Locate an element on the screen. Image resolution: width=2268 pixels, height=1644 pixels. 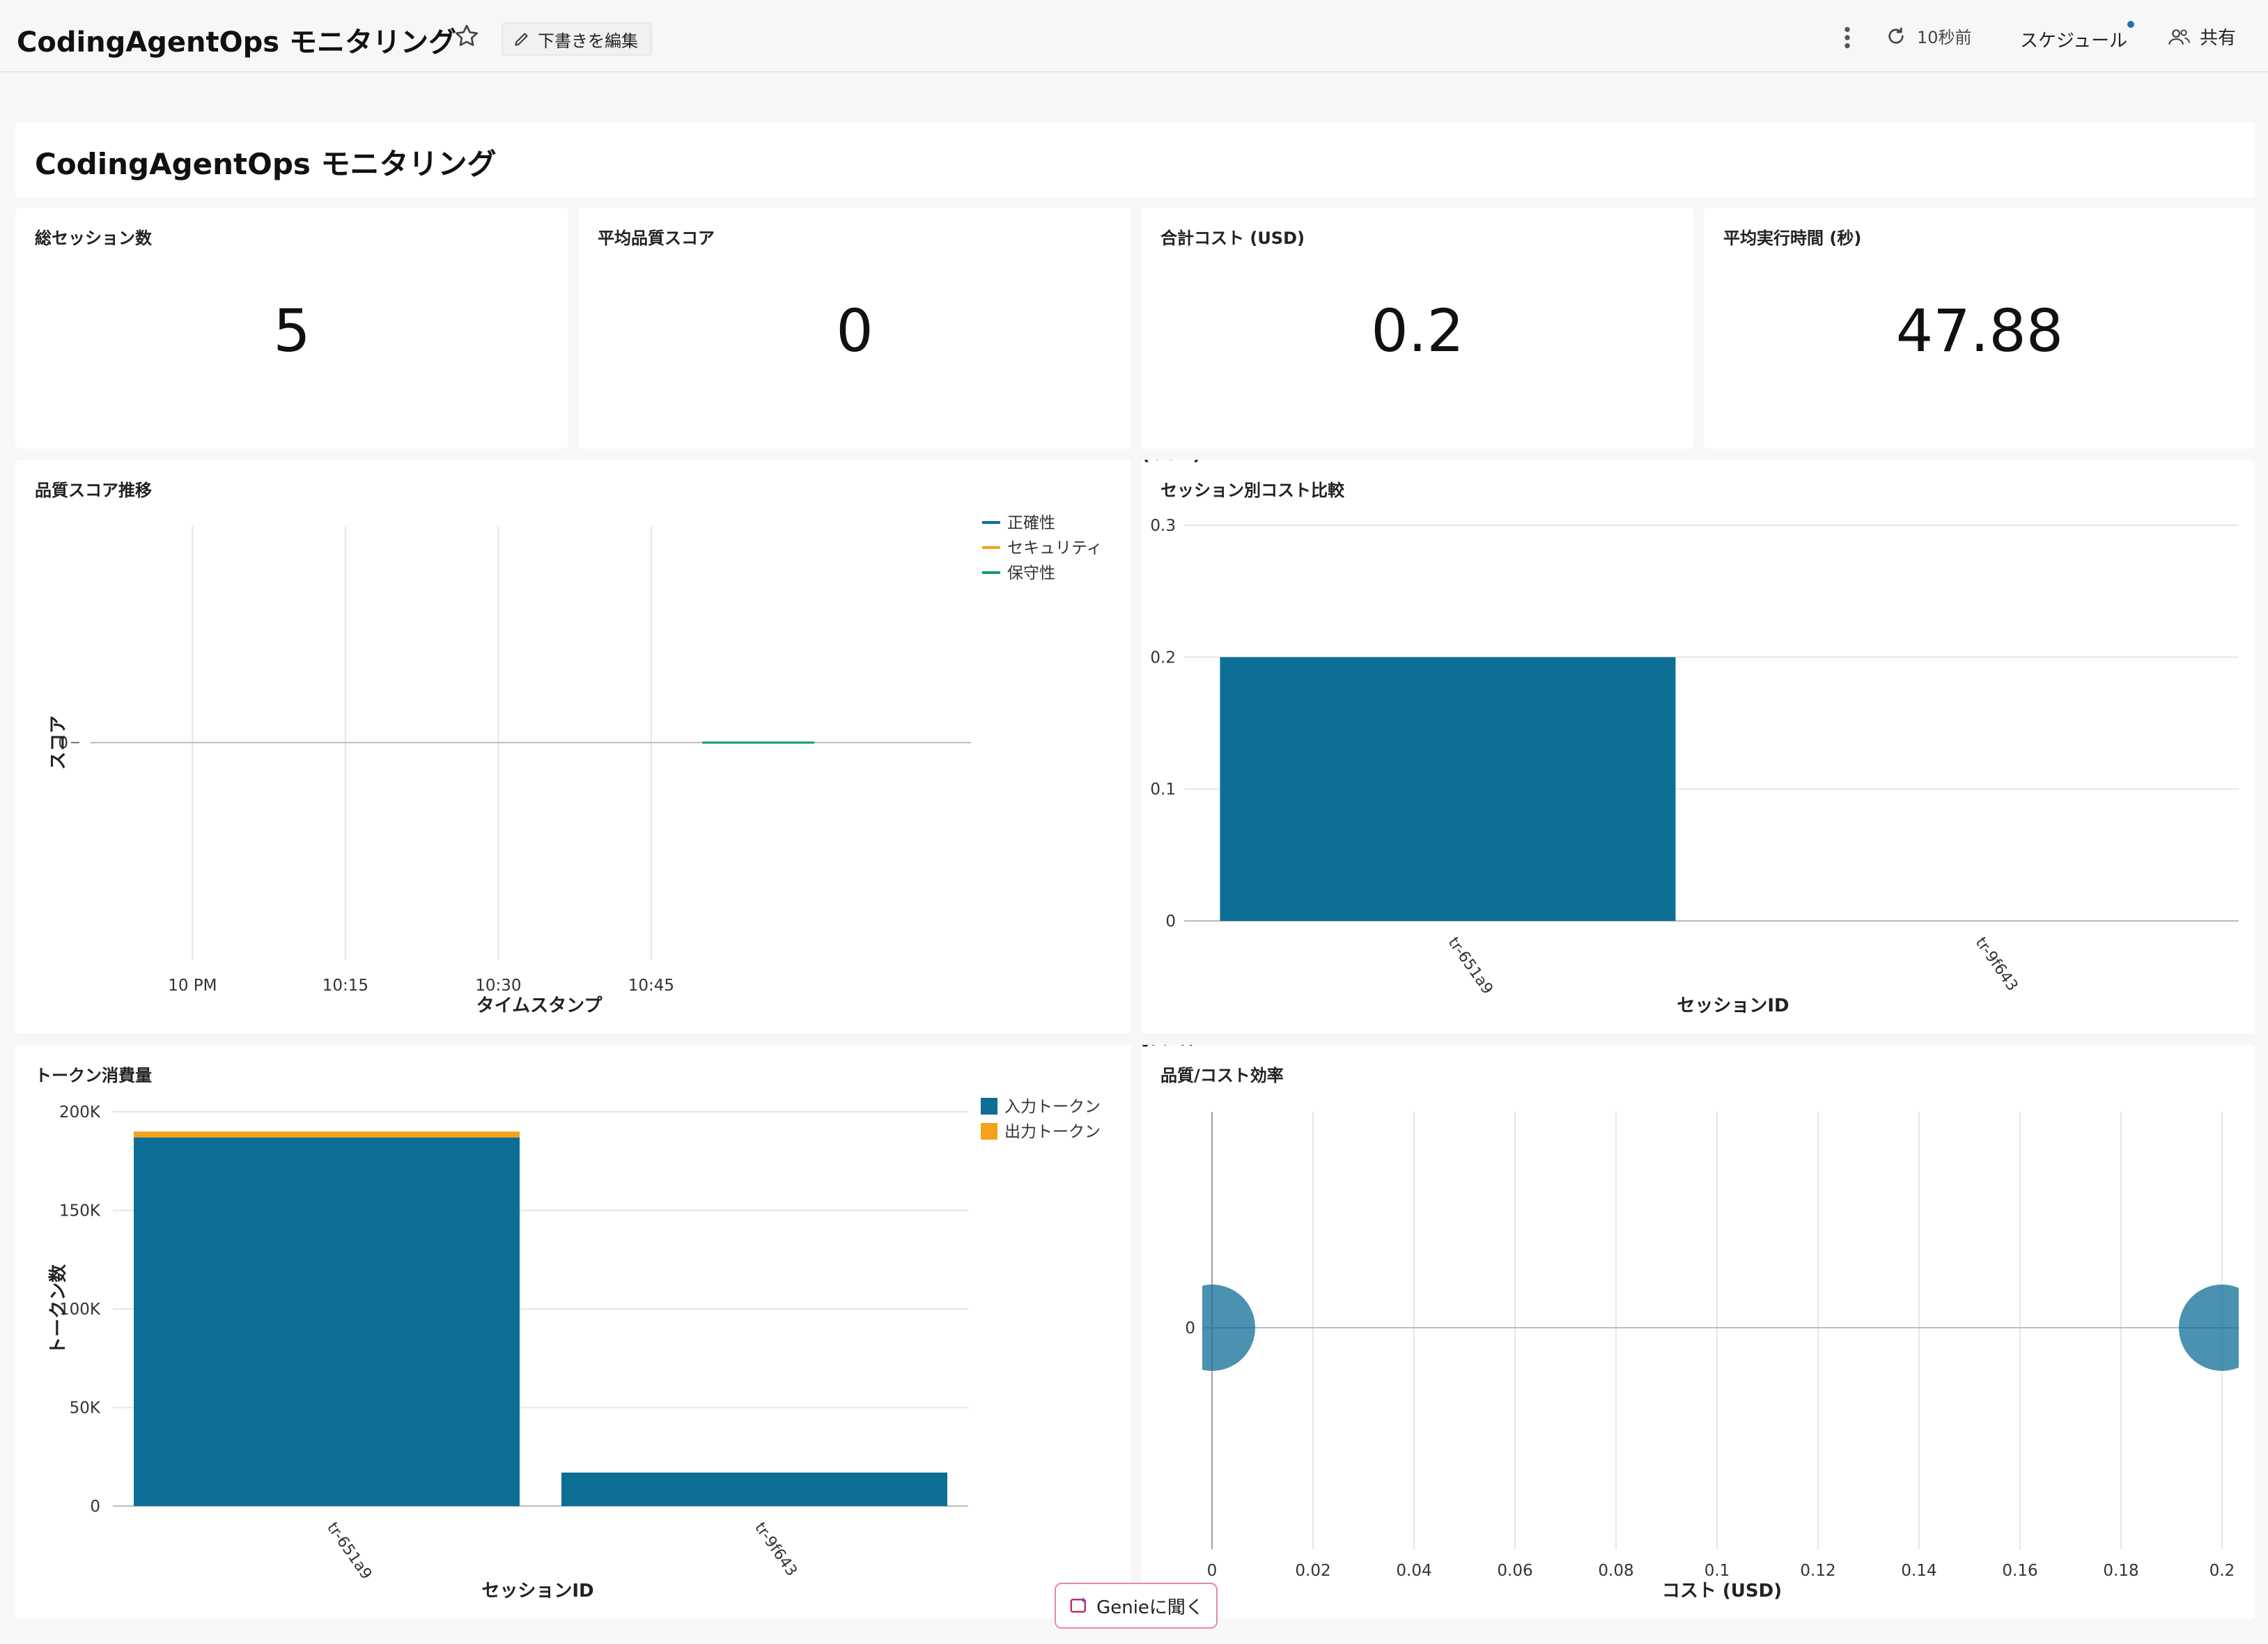
x-tick-label: 0.1 is located at coordinates (1717, 1571).